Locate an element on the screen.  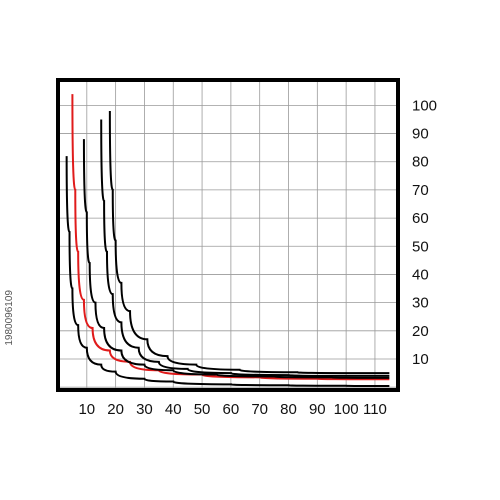
y-axis-ticks: 10 20 30 40 50 60 70 80 90 100 is located at coordinates (424, 232).